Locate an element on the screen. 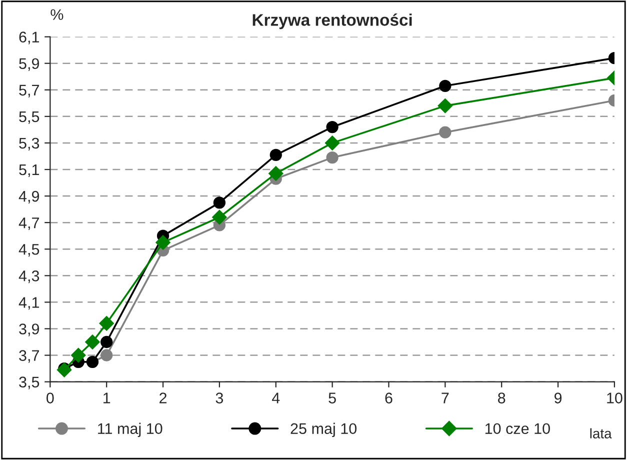 This screenshot has height=460, width=627. y-tick-label: 4,3 is located at coordinates (29, 277).